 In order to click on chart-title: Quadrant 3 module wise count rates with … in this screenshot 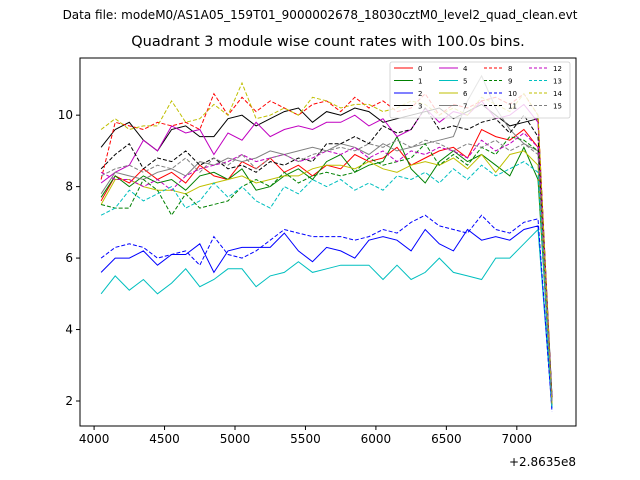, I will do `click(328, 42)`.